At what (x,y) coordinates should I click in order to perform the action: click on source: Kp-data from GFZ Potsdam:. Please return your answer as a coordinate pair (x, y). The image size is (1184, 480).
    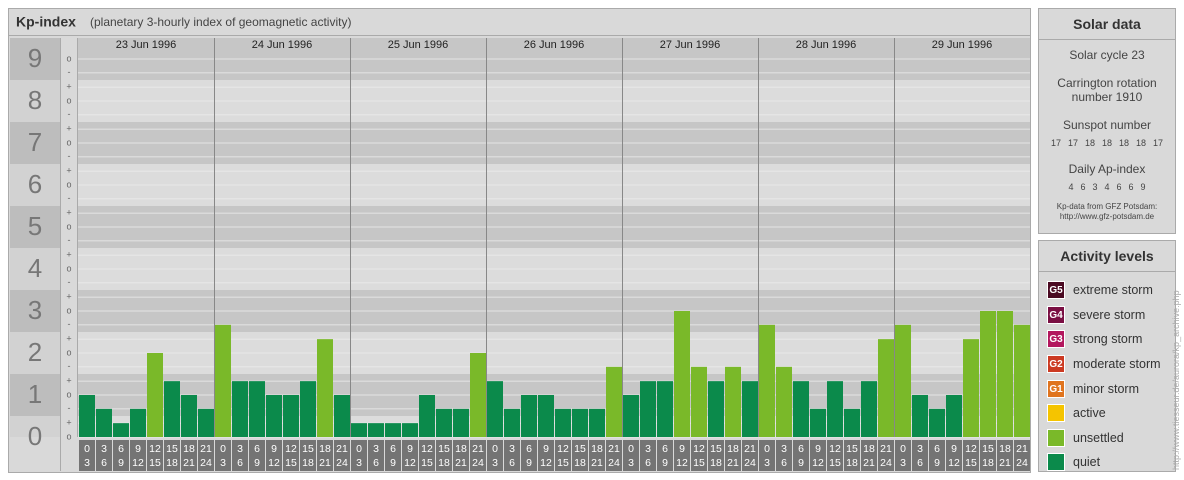
    Looking at the image, I should click on (1107, 206).